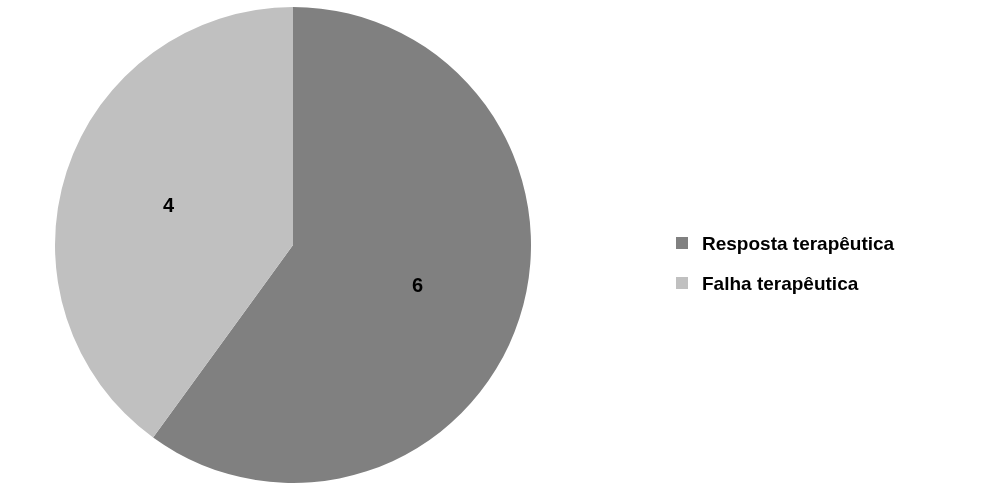 This screenshot has height=483, width=1003. What do you see at coordinates (798, 243) in the screenshot?
I see `legend-label: Resposta terapêutica` at bounding box center [798, 243].